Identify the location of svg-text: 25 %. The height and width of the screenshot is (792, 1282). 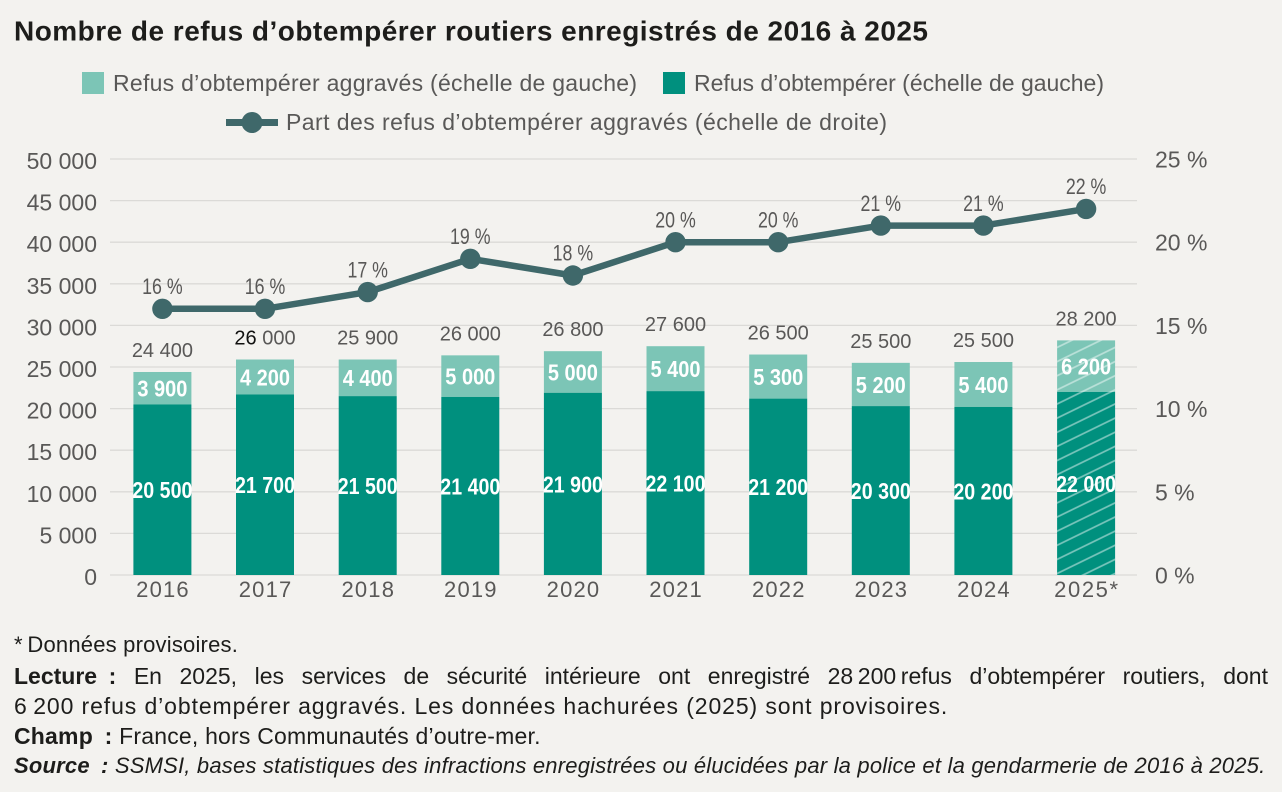
(1181, 160).